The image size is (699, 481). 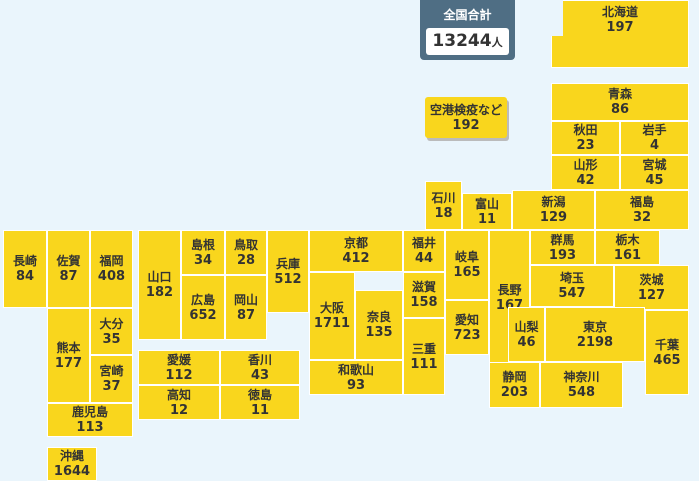 What do you see at coordinates (585, 180) in the screenshot?
I see `tile-value: 42` at bounding box center [585, 180].